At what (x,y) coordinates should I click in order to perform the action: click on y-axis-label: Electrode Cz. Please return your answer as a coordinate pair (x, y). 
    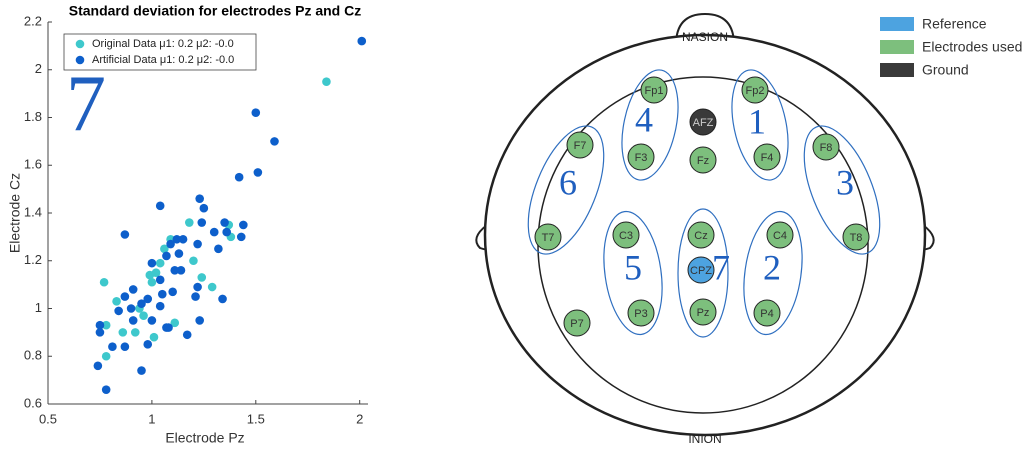
    Looking at the image, I should click on (15, 213).